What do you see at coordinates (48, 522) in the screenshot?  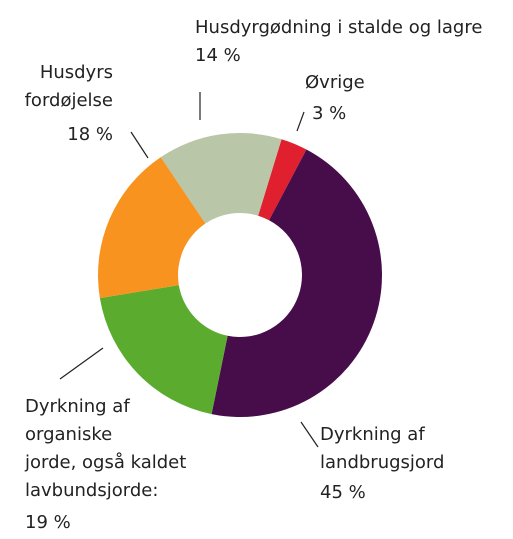 I see `value-label: 19 %` at bounding box center [48, 522].